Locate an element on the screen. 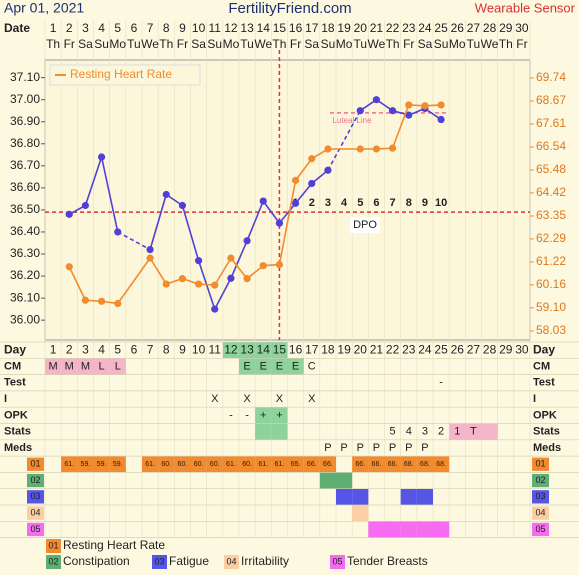 The width and height of the screenshot is (579, 575). table-cell: + is located at coordinates (263, 415).